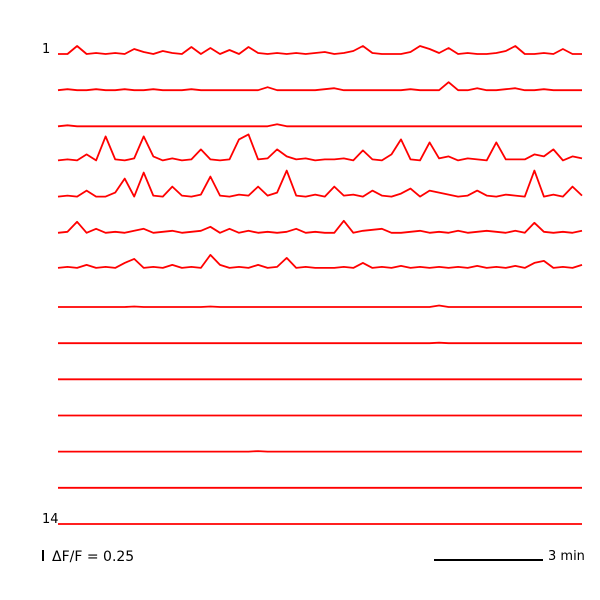 The height and width of the screenshot is (600, 600). I want to click on trace-label-last: 14, so click(50, 519).